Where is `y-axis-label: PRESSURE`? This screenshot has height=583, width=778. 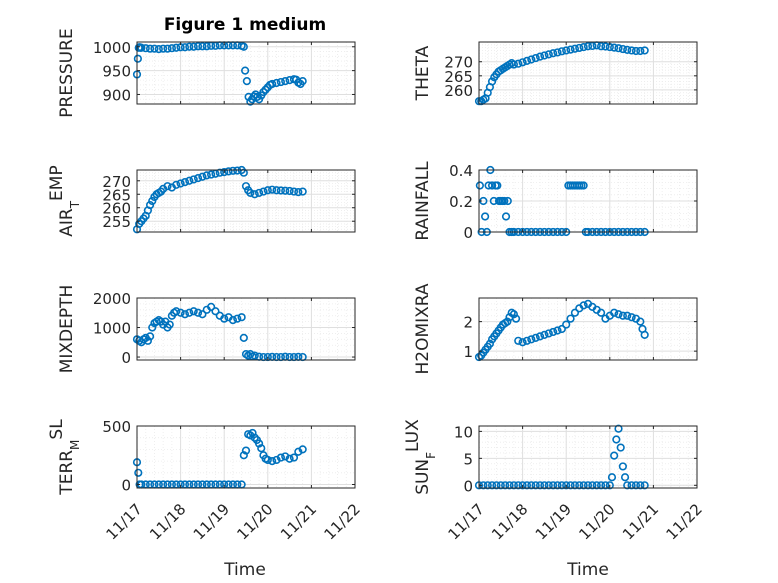 y-axis-label: PRESSURE is located at coordinates (67, 72).